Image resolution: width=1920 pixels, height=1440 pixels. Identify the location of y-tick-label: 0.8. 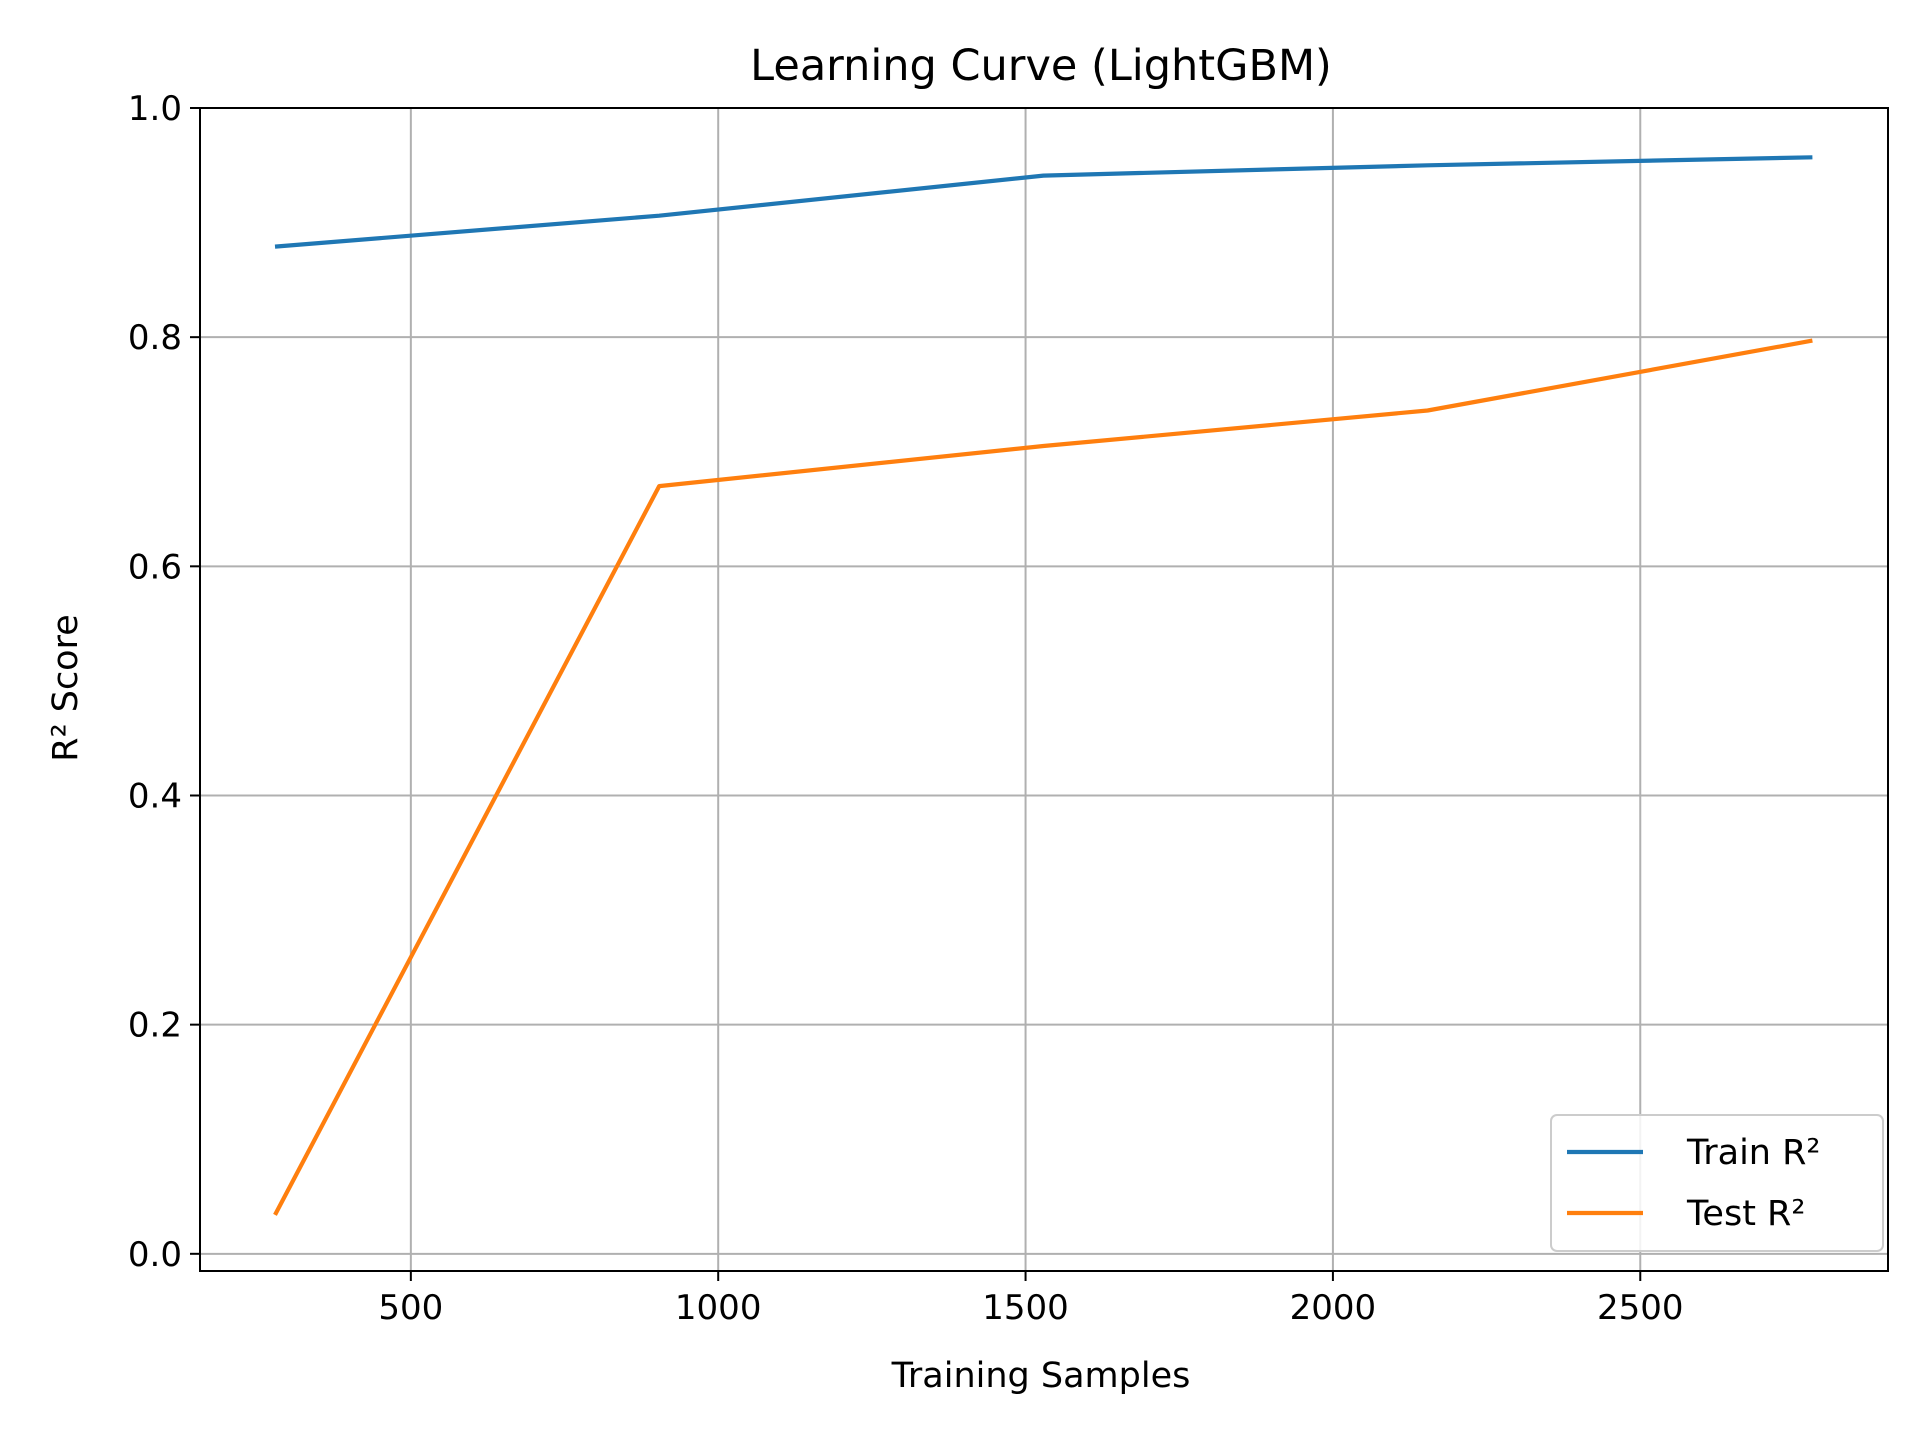
(155, 338).